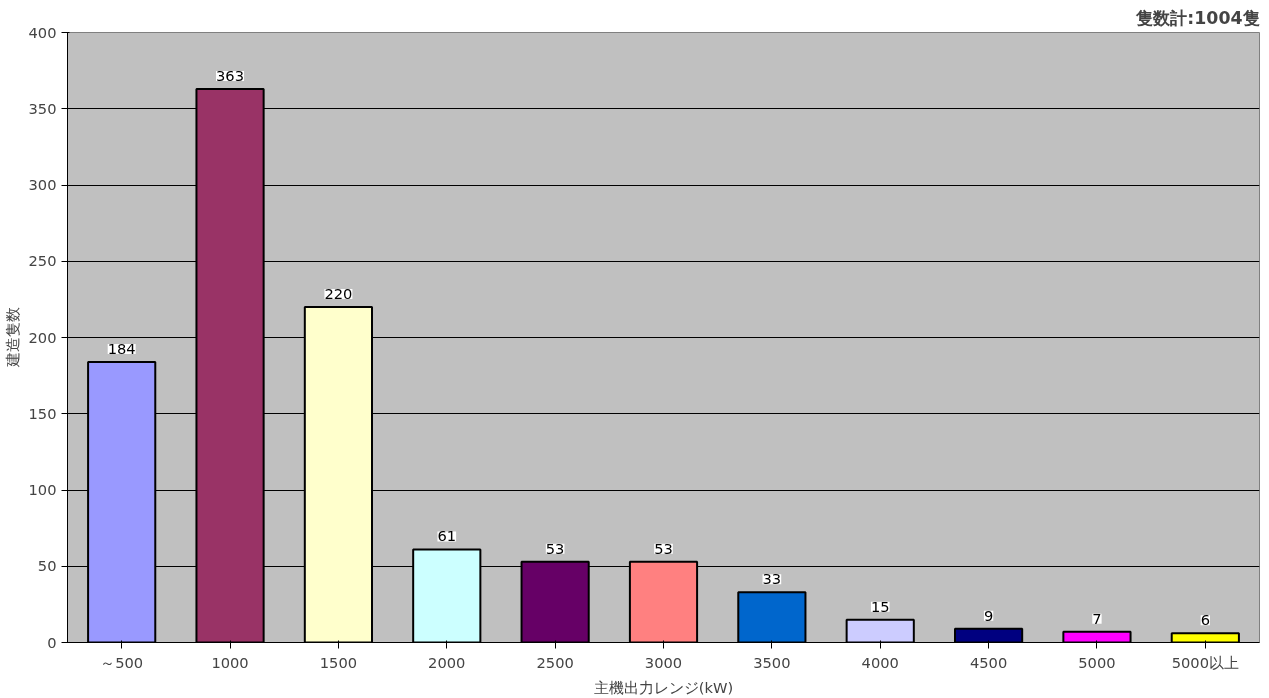 This screenshot has width=1269, height=698. I want to click on x-axis-title: 主機出力レンジ(kW), so click(663, 687).